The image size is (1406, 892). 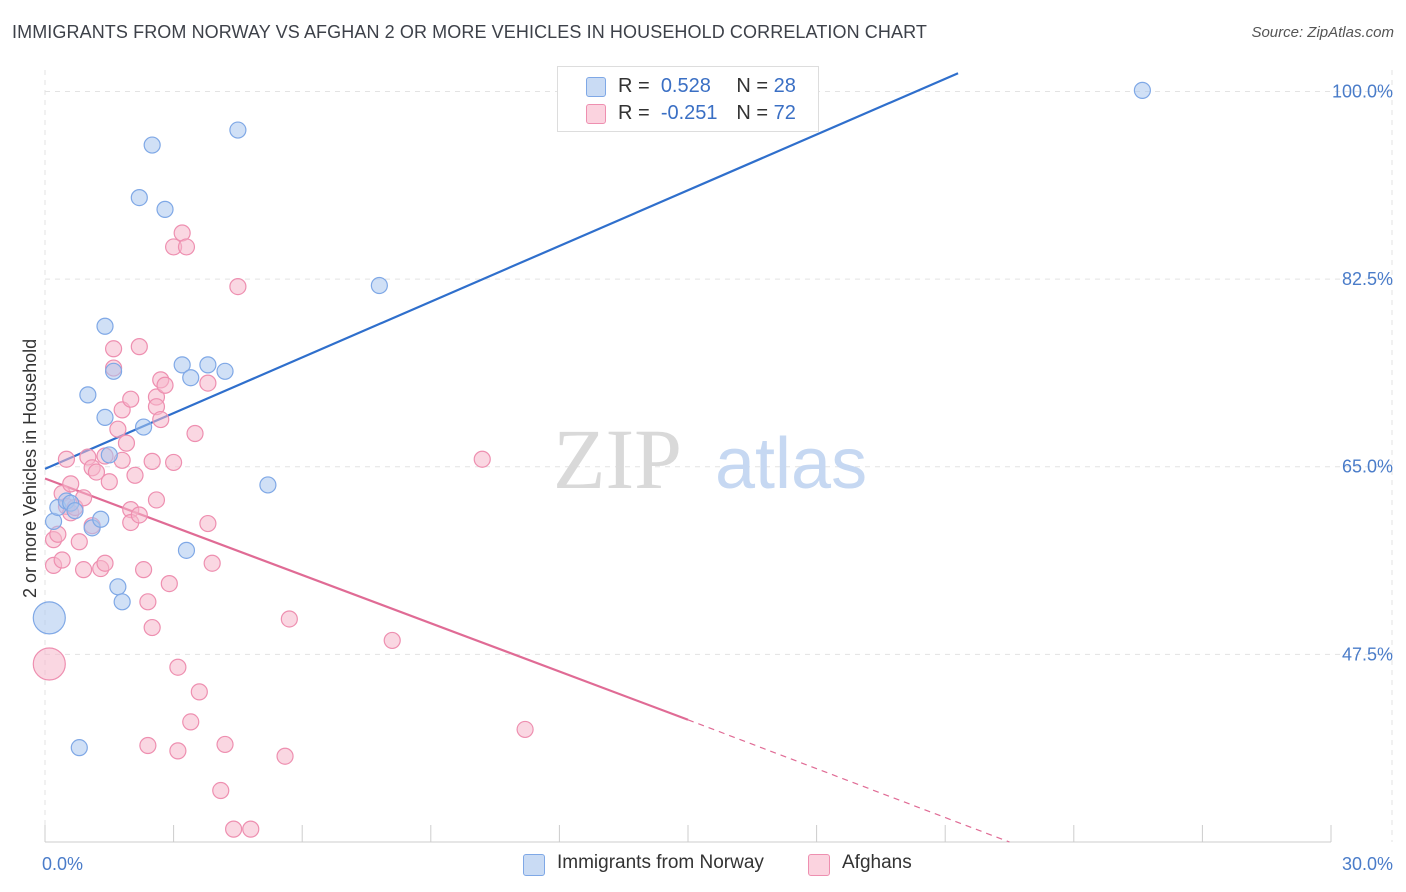 What do you see at coordinates (596, 87) in the screenshot?
I see `legend-swatch-norway` at bounding box center [596, 87].